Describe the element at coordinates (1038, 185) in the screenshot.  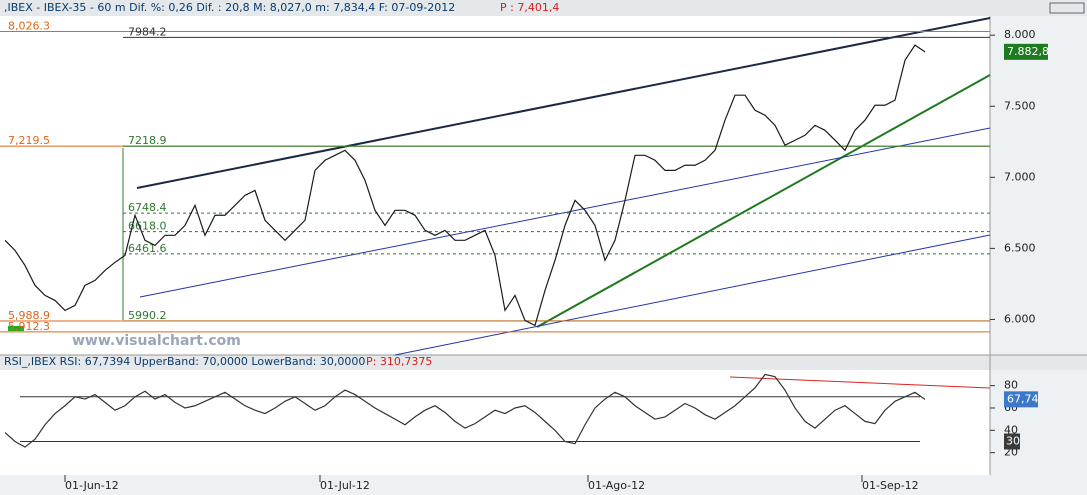
I see `price-axis-bg` at that location.